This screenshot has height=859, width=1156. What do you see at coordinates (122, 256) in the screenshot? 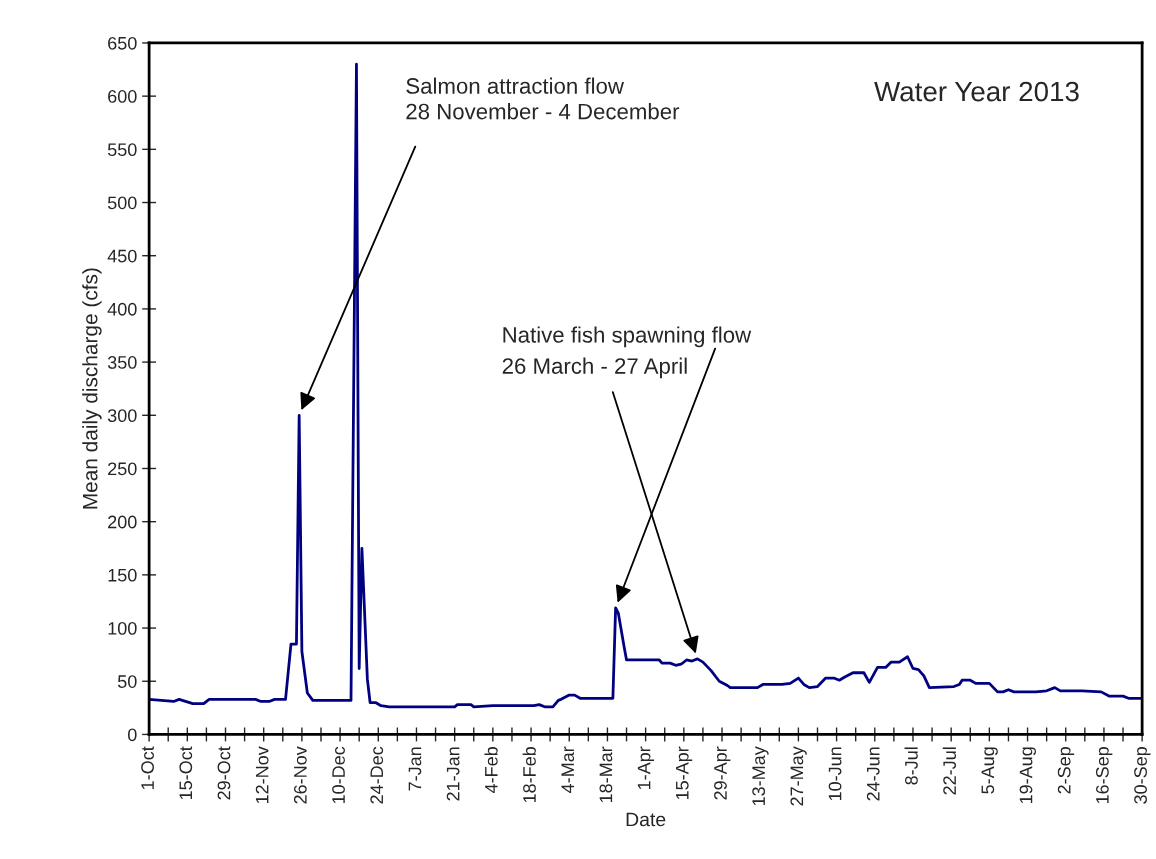
I see `y-tick-label: 450` at bounding box center [122, 256].